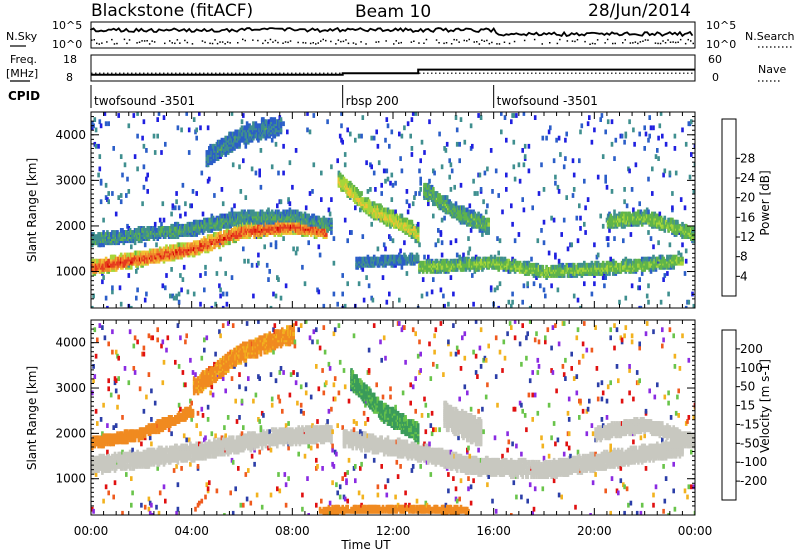 The image size is (800, 554). What do you see at coordinates (67, 25) in the screenshot?
I see `noise-left-top: 10^5` at bounding box center [67, 25].